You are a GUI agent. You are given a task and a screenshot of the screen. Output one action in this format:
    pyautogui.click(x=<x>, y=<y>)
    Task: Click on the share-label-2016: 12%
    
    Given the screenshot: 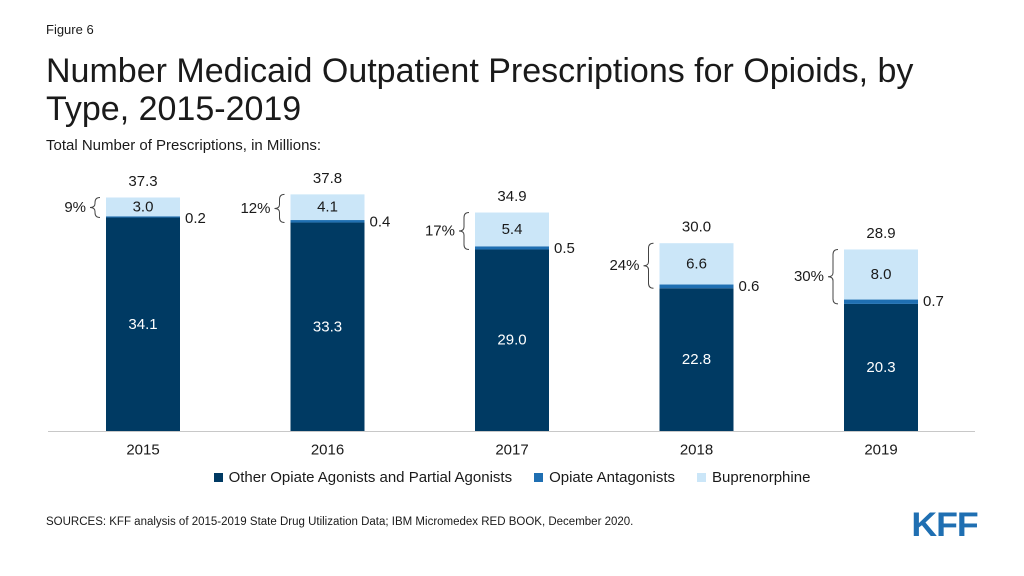 What is the action you would take?
    pyautogui.click(x=255, y=208)
    